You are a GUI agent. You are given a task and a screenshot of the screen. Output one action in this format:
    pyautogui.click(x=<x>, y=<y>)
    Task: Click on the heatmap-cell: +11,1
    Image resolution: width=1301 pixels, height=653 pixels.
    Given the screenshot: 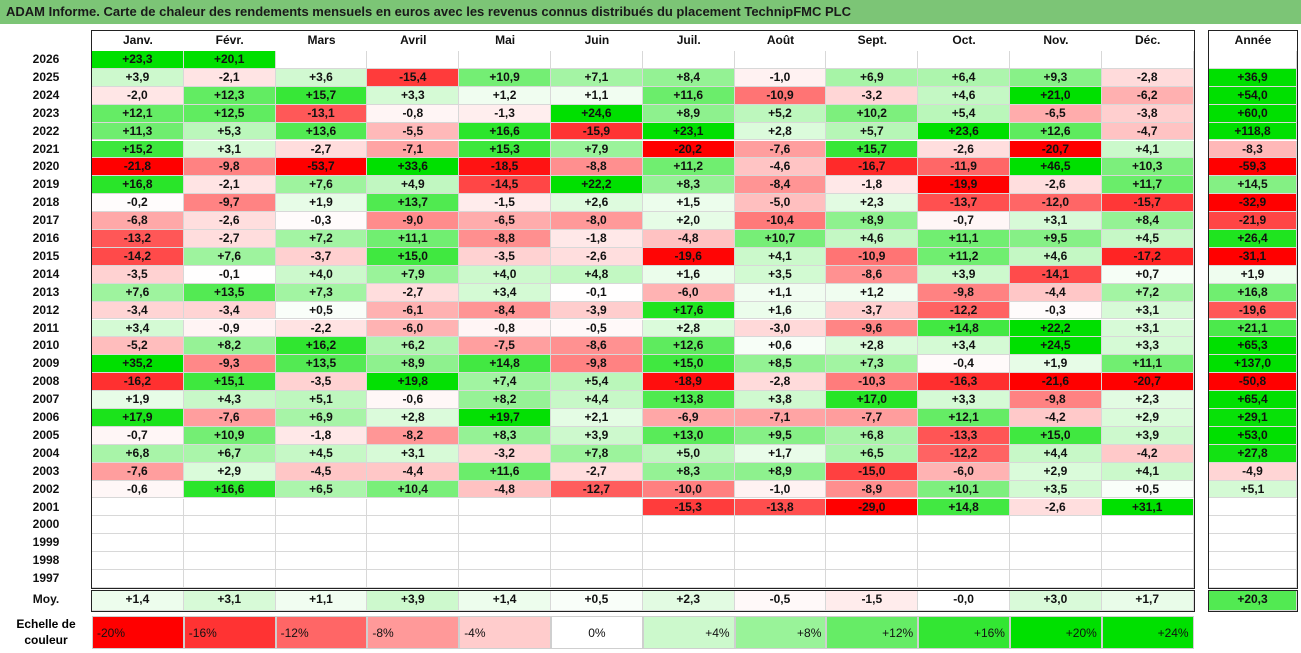 What is the action you would take?
    pyautogui.click(x=964, y=239)
    